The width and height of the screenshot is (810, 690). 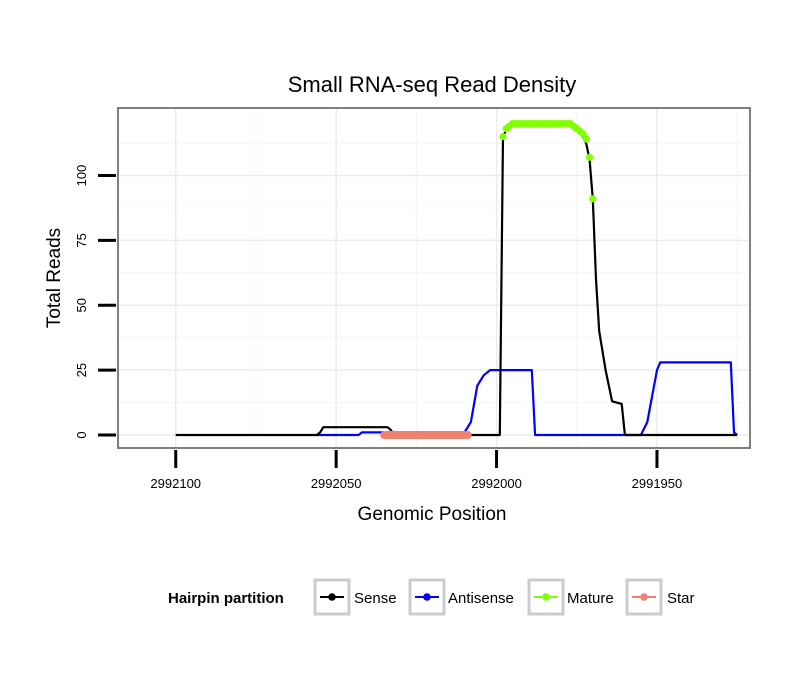 What do you see at coordinates (432, 84) in the screenshot?
I see `chart-title: Small RNA-seq Read Density` at bounding box center [432, 84].